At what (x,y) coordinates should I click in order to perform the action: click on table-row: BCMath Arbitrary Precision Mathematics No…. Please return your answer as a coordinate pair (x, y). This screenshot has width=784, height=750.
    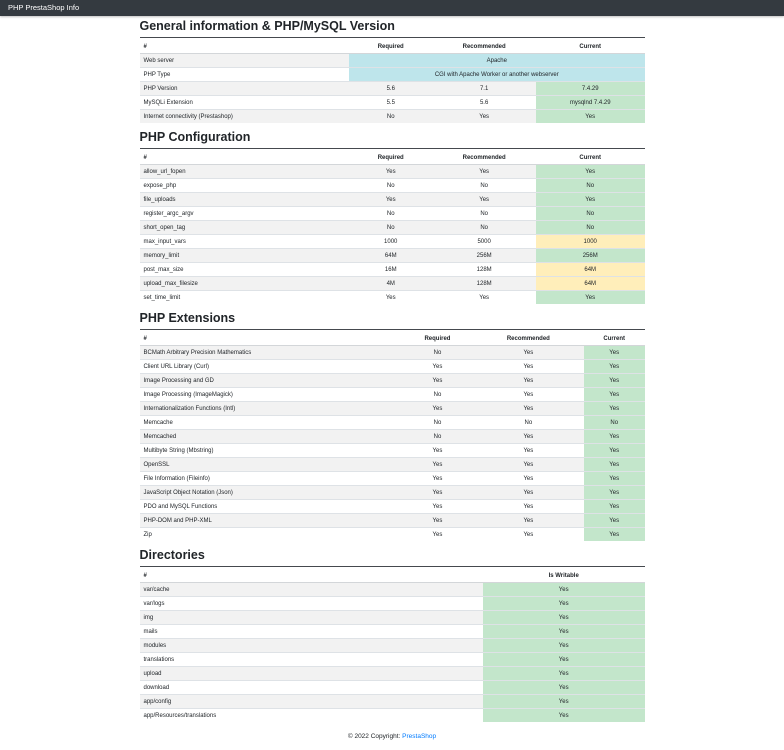
    Looking at the image, I should click on (392, 352).